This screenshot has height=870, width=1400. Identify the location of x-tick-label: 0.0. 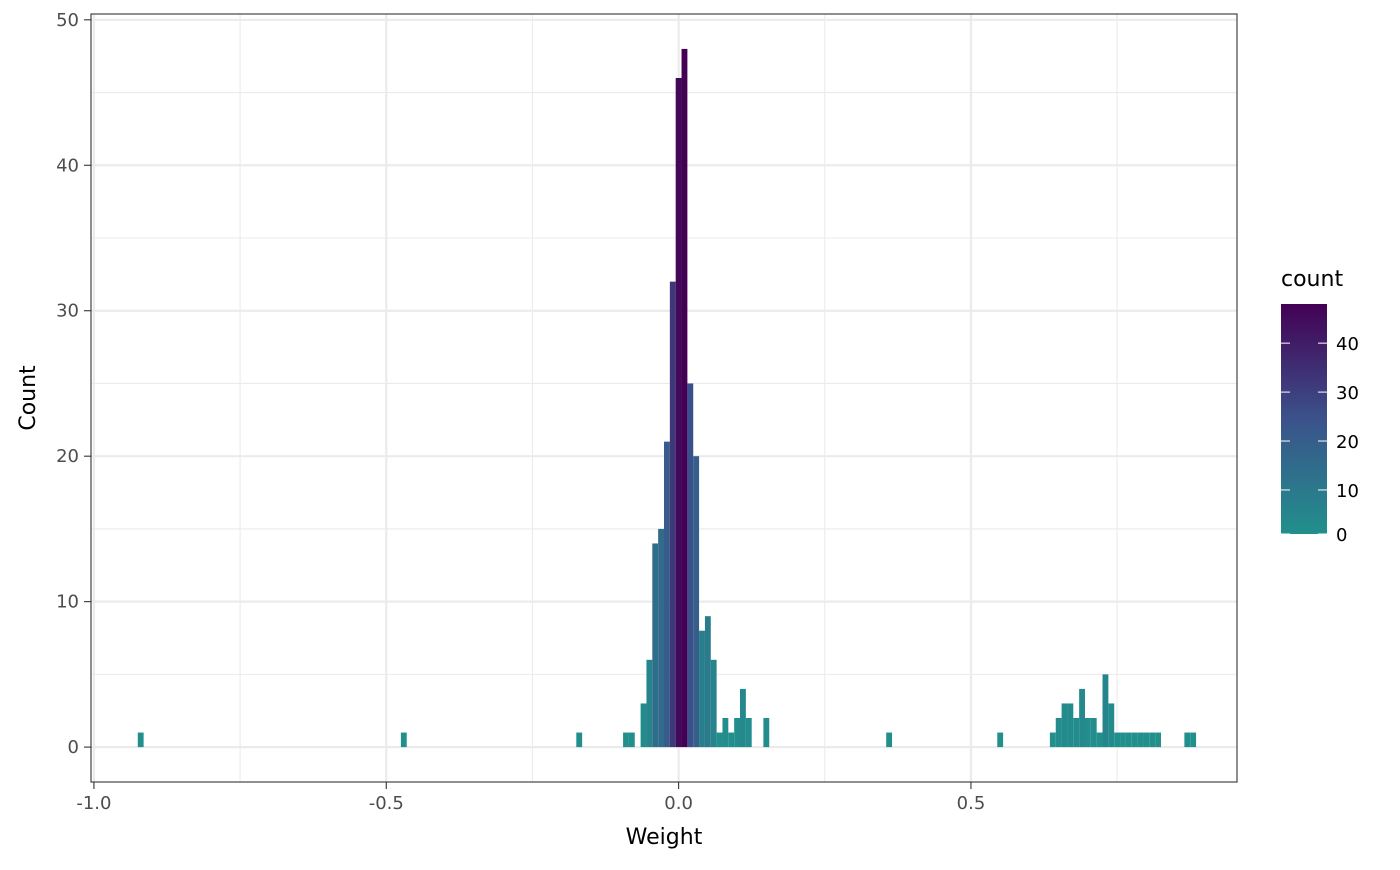
(678, 803).